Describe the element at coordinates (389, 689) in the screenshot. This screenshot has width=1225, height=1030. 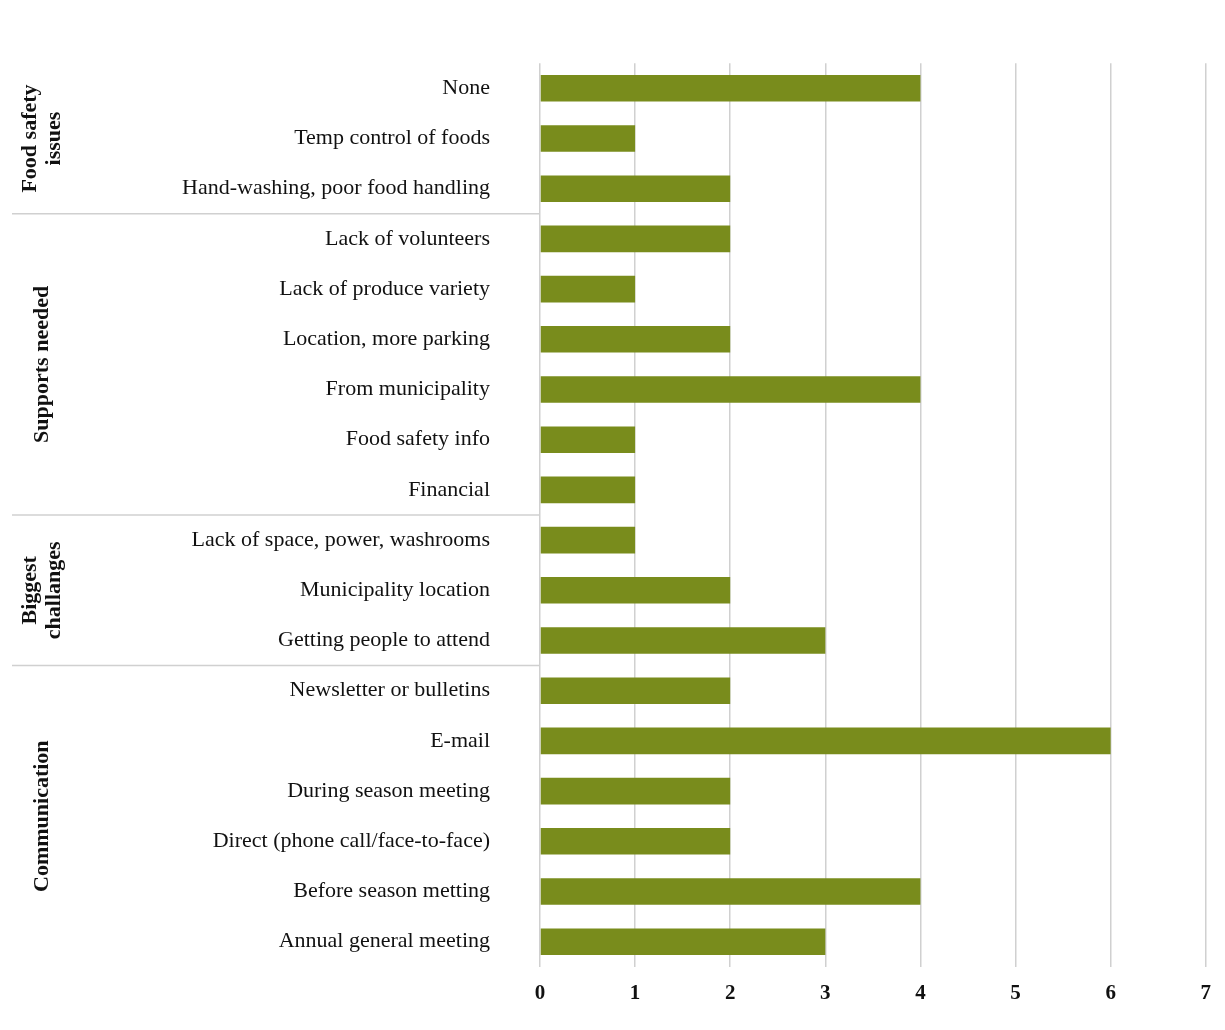
I see `y-tick-label: Newsletter or bulletins` at that location.